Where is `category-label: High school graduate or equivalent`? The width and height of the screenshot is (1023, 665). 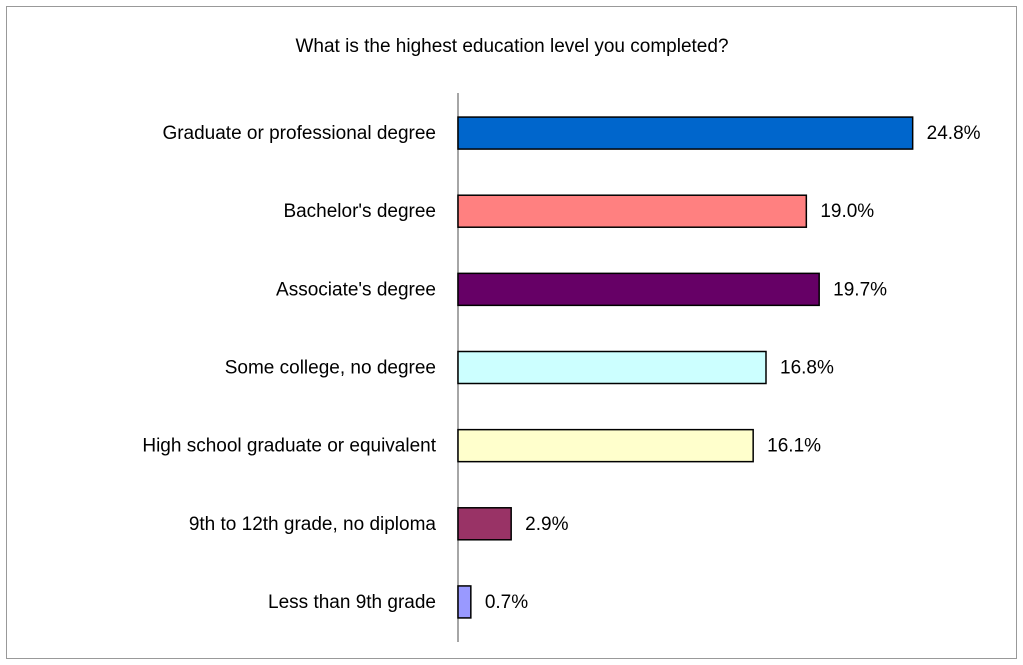 category-label: High school graduate or equivalent is located at coordinates (289, 446).